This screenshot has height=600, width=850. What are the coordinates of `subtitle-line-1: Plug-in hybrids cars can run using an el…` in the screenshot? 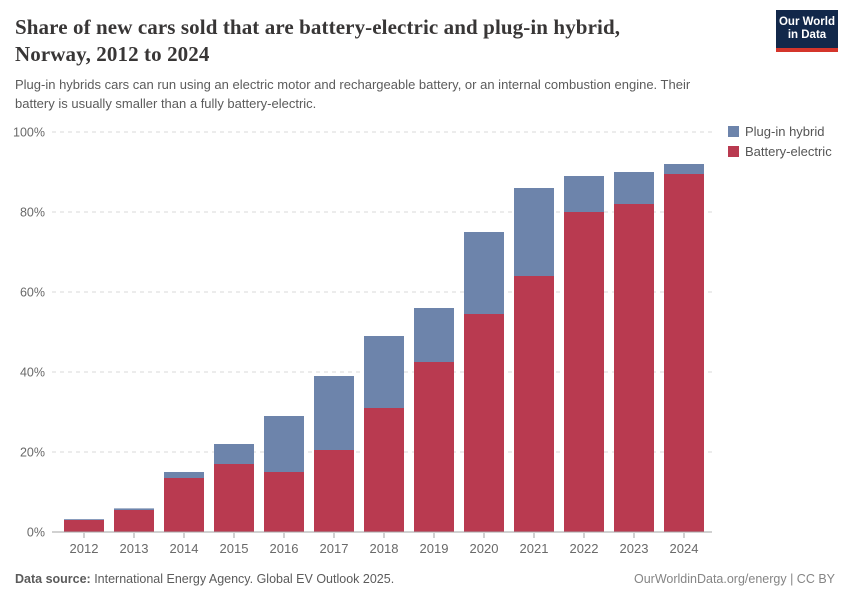 It's located at (353, 84).